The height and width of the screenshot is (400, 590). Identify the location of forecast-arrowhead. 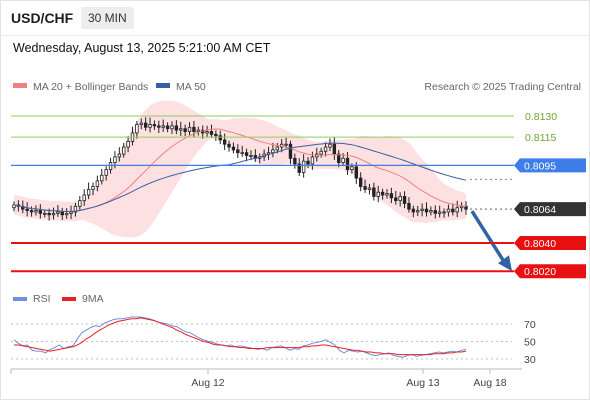
(505, 263).